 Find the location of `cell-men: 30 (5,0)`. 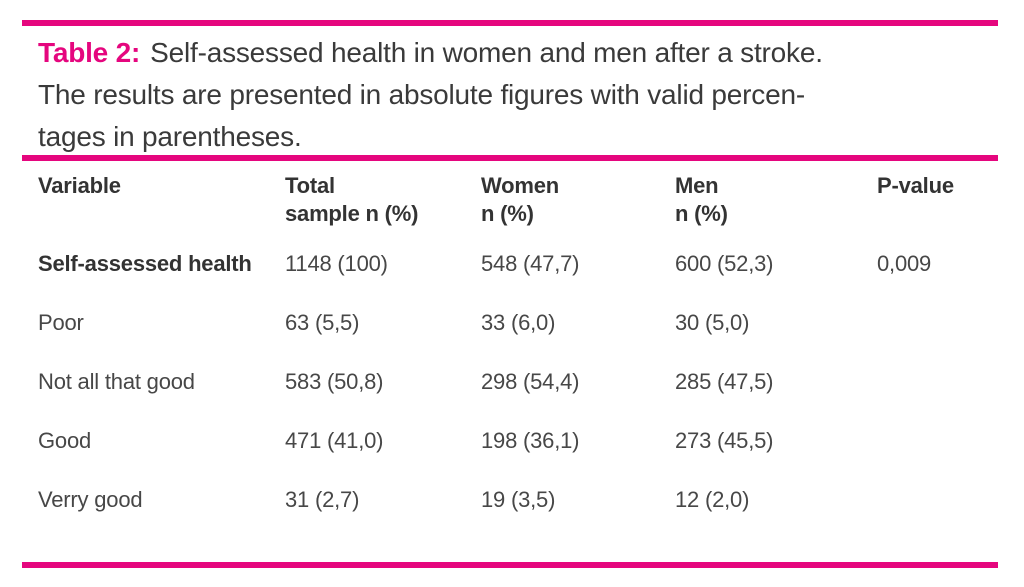

cell-men: 30 (5,0) is located at coordinates (712, 322).